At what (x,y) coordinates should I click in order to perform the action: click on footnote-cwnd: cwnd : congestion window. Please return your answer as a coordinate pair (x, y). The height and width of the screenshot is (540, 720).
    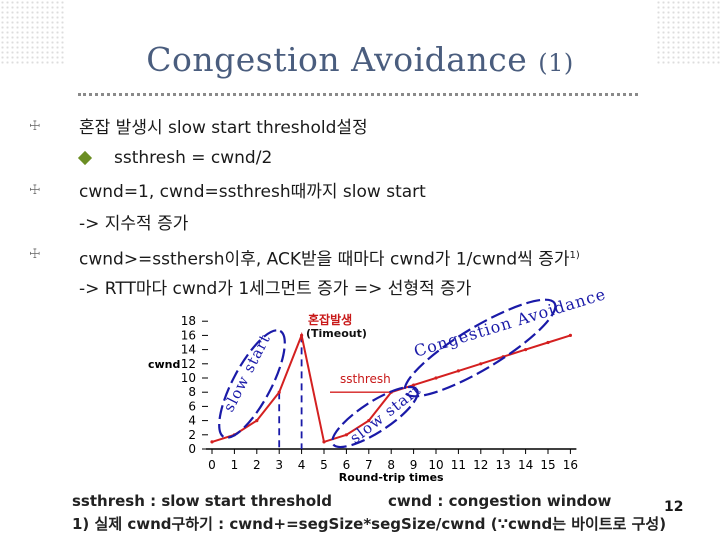
    Looking at the image, I should click on (500, 501).